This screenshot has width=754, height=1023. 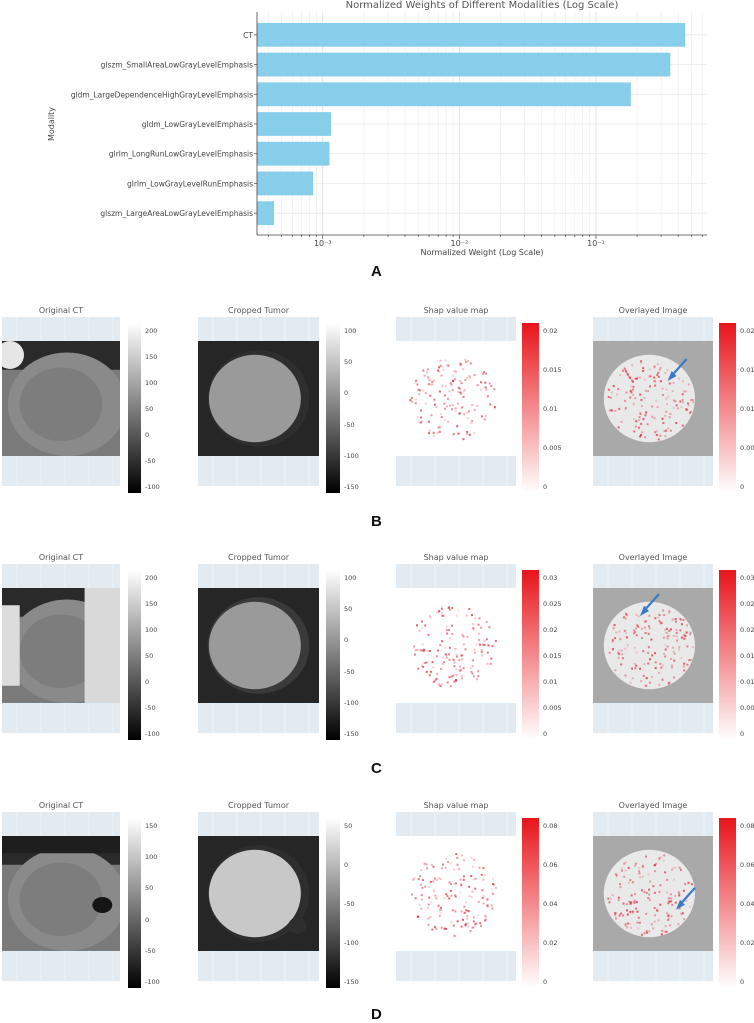 What do you see at coordinates (550, 331) in the screenshot?
I see `colorbar-tick-label: 0.02` at bounding box center [550, 331].